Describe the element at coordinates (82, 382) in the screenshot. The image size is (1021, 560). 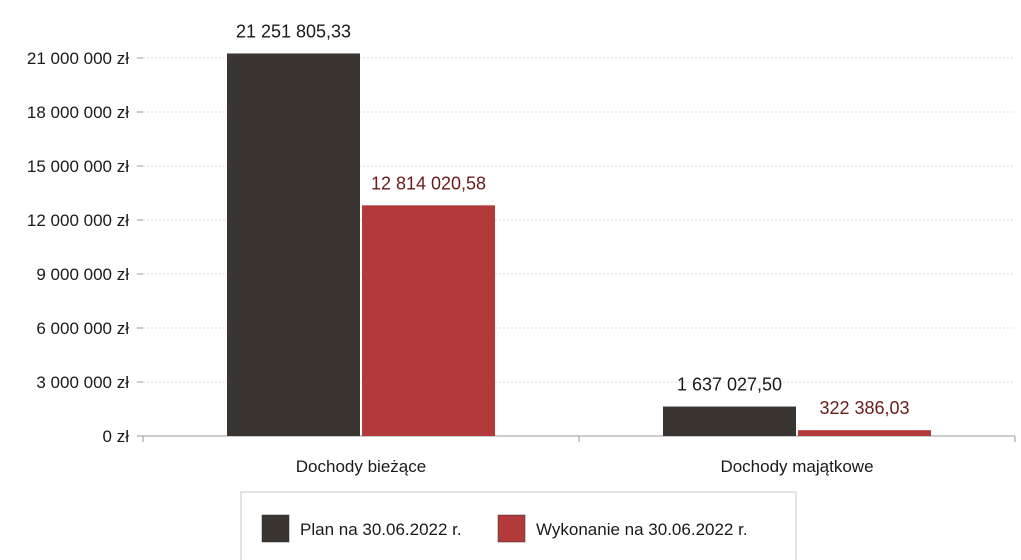
I see `y-tick-label: 3 000 000 zł` at that location.